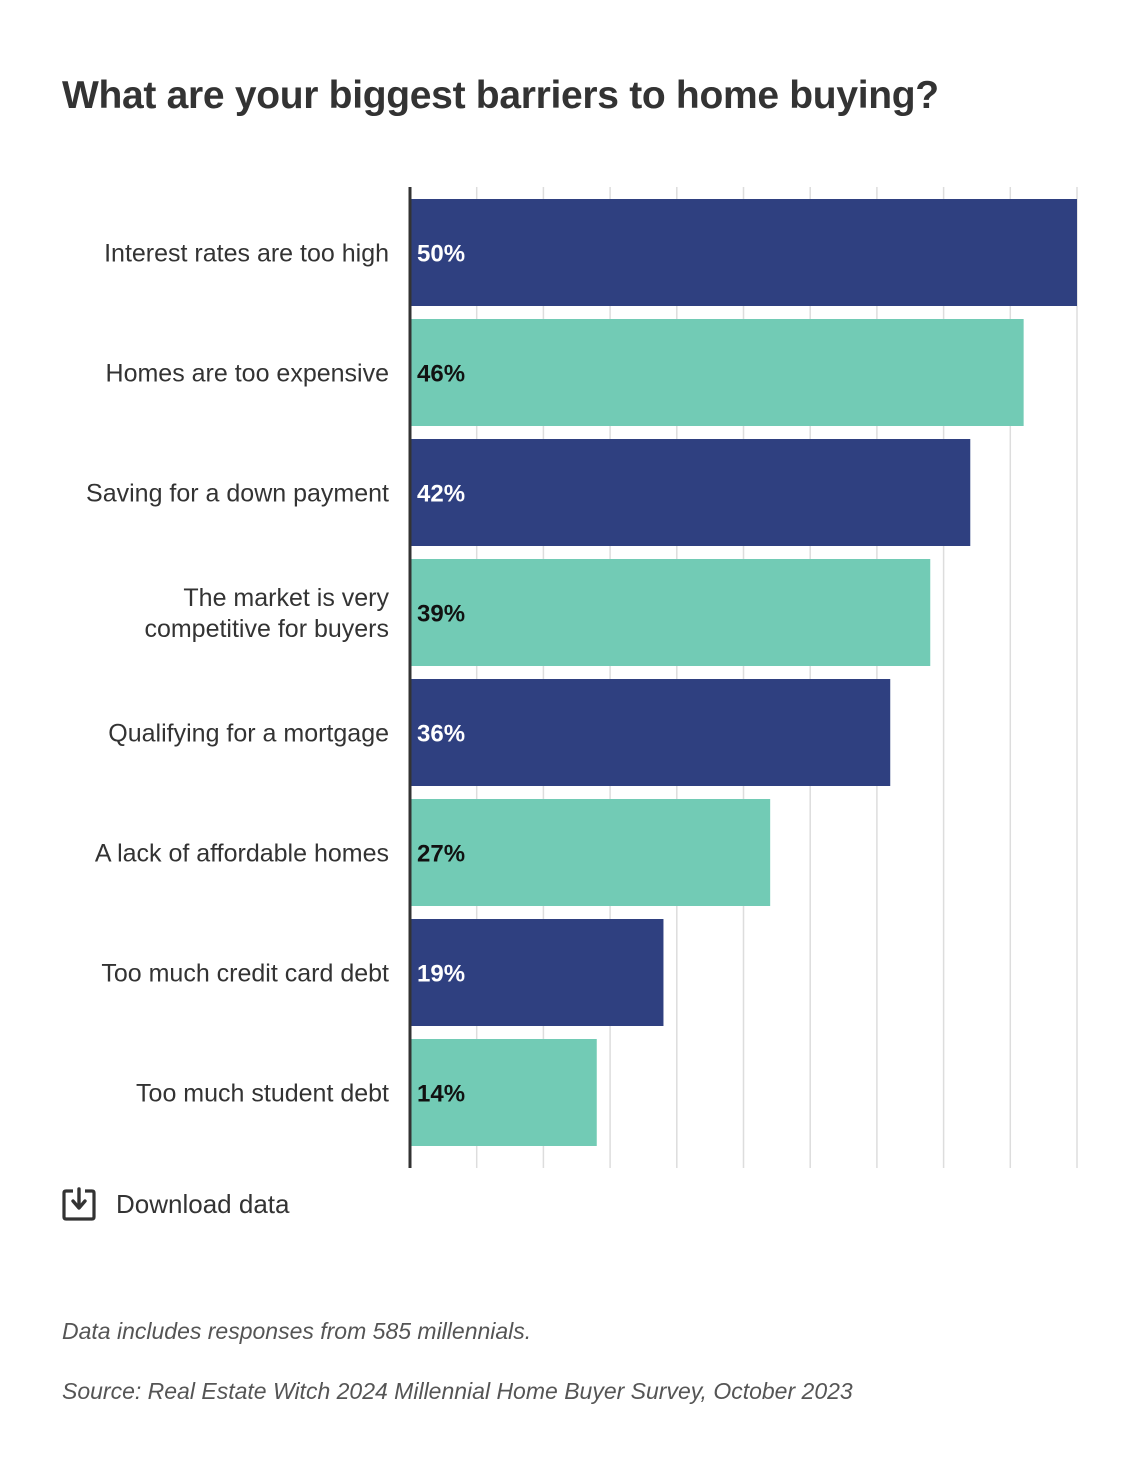 The height and width of the screenshot is (1476, 1140). I want to click on category-label: Qualifying for a mortgage, so click(248, 734).